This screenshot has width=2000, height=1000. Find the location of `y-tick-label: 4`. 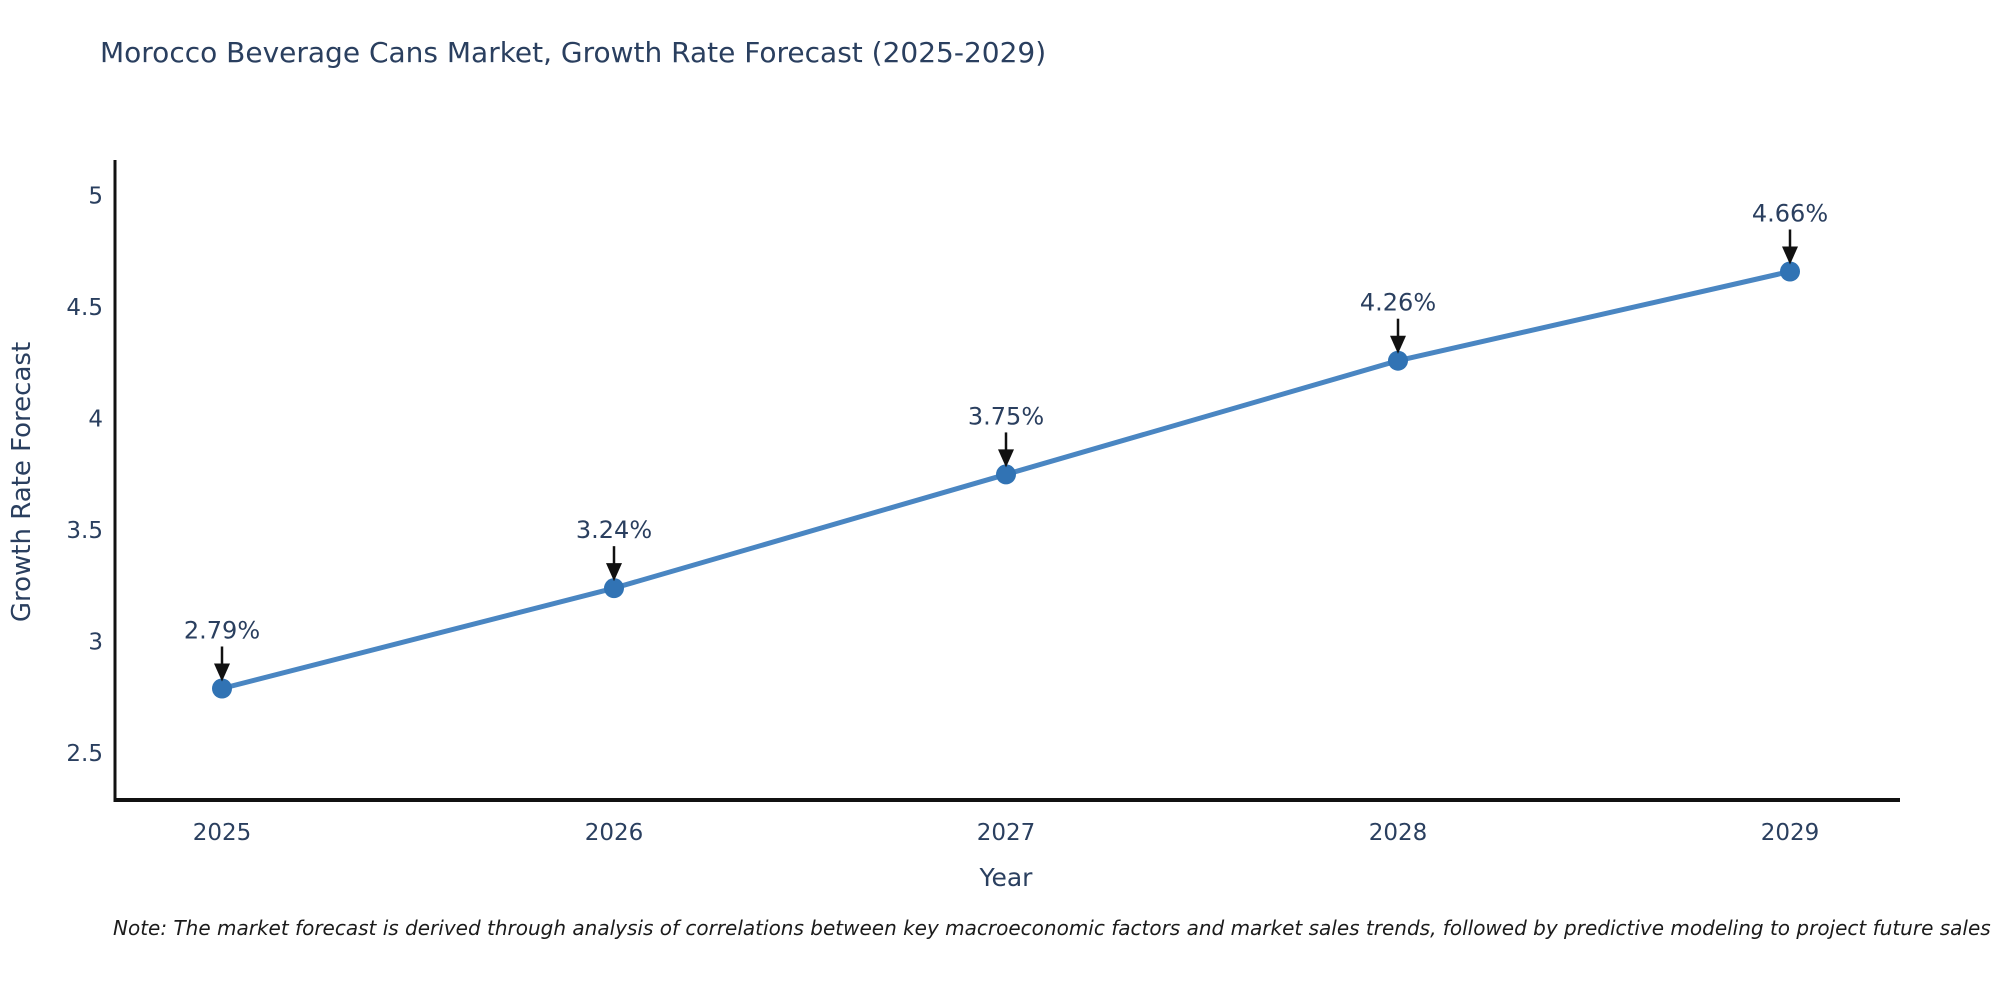

y-tick-label: 4 is located at coordinates (95, 420).